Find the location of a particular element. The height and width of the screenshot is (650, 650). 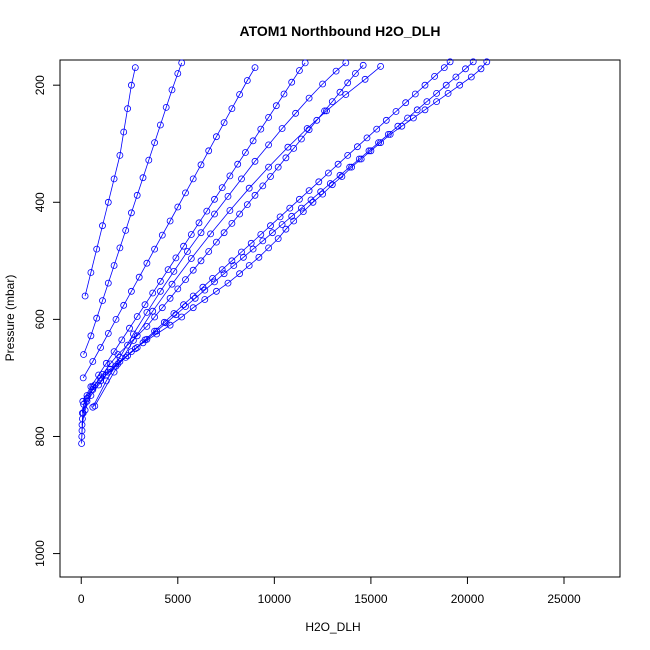

y-tick-label: 600 is located at coordinates (40, 319).